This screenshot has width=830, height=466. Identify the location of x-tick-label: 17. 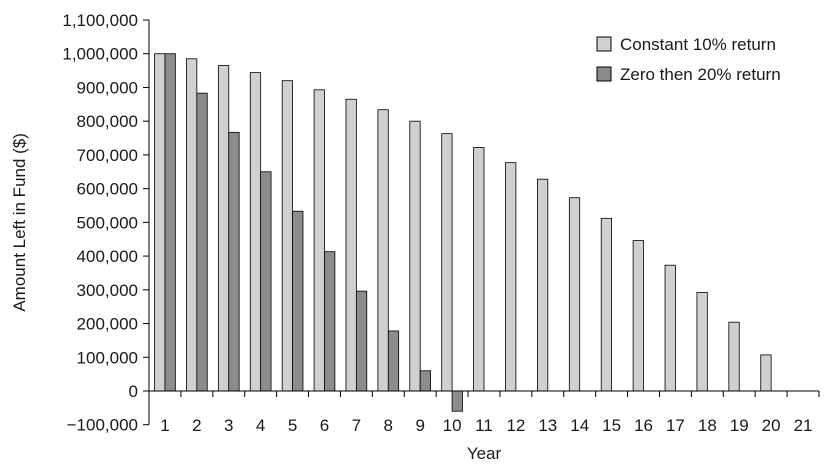
(675, 425).